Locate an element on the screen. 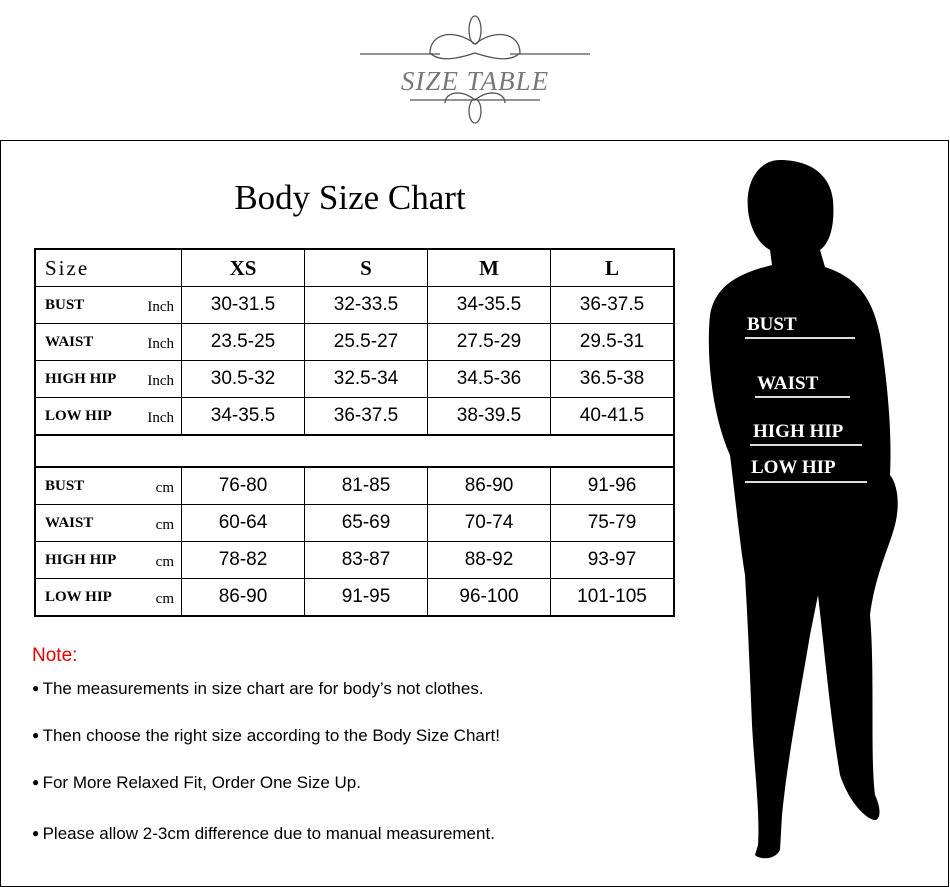 This screenshot has height=887, width=950. measure-label-cell: LOW HIP Inch is located at coordinates (108, 416).